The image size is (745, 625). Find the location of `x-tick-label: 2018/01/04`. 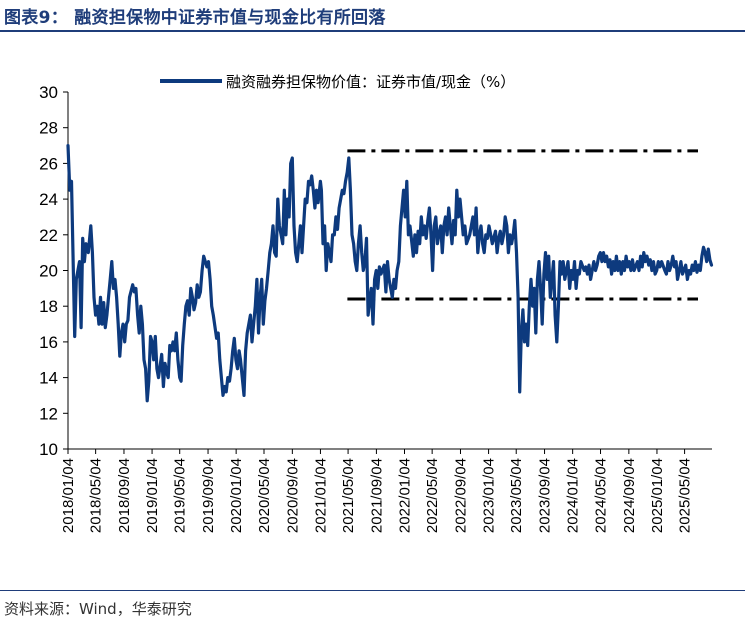

x-tick-label: 2018/01/04 is located at coordinates (68, 495).